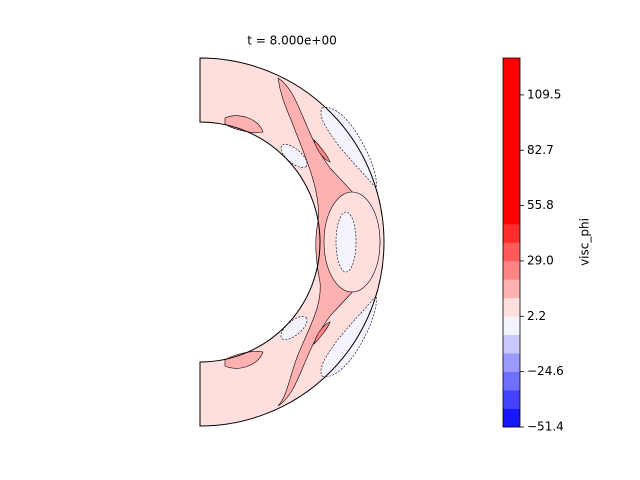 The width and height of the screenshot is (640, 480). I want to click on tick-label: 29.0, so click(540, 260).